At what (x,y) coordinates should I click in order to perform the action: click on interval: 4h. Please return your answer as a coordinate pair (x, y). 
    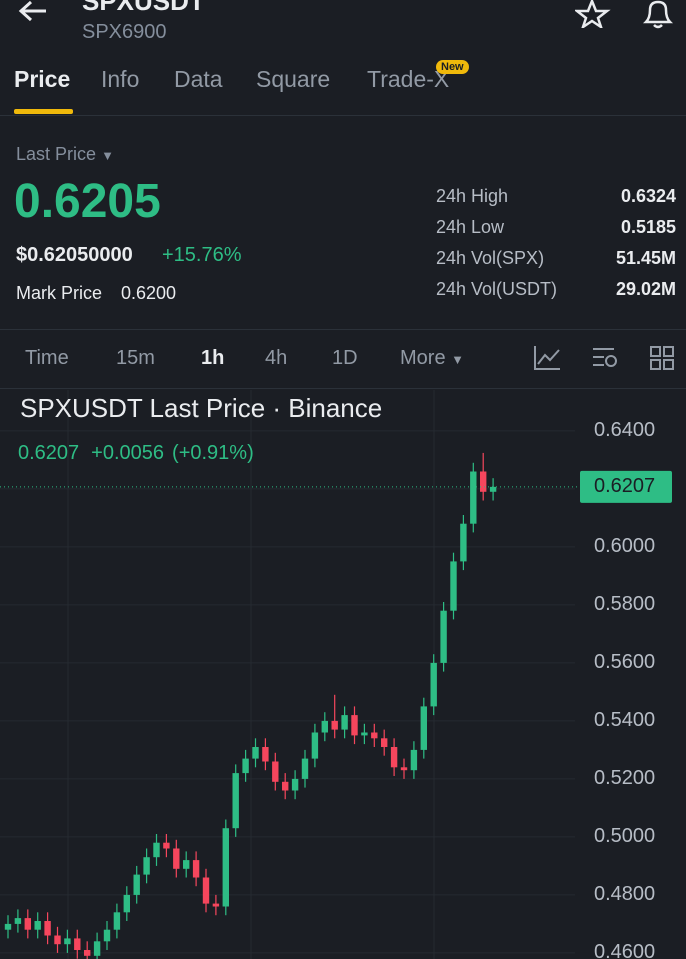
    Looking at the image, I should click on (276, 358).